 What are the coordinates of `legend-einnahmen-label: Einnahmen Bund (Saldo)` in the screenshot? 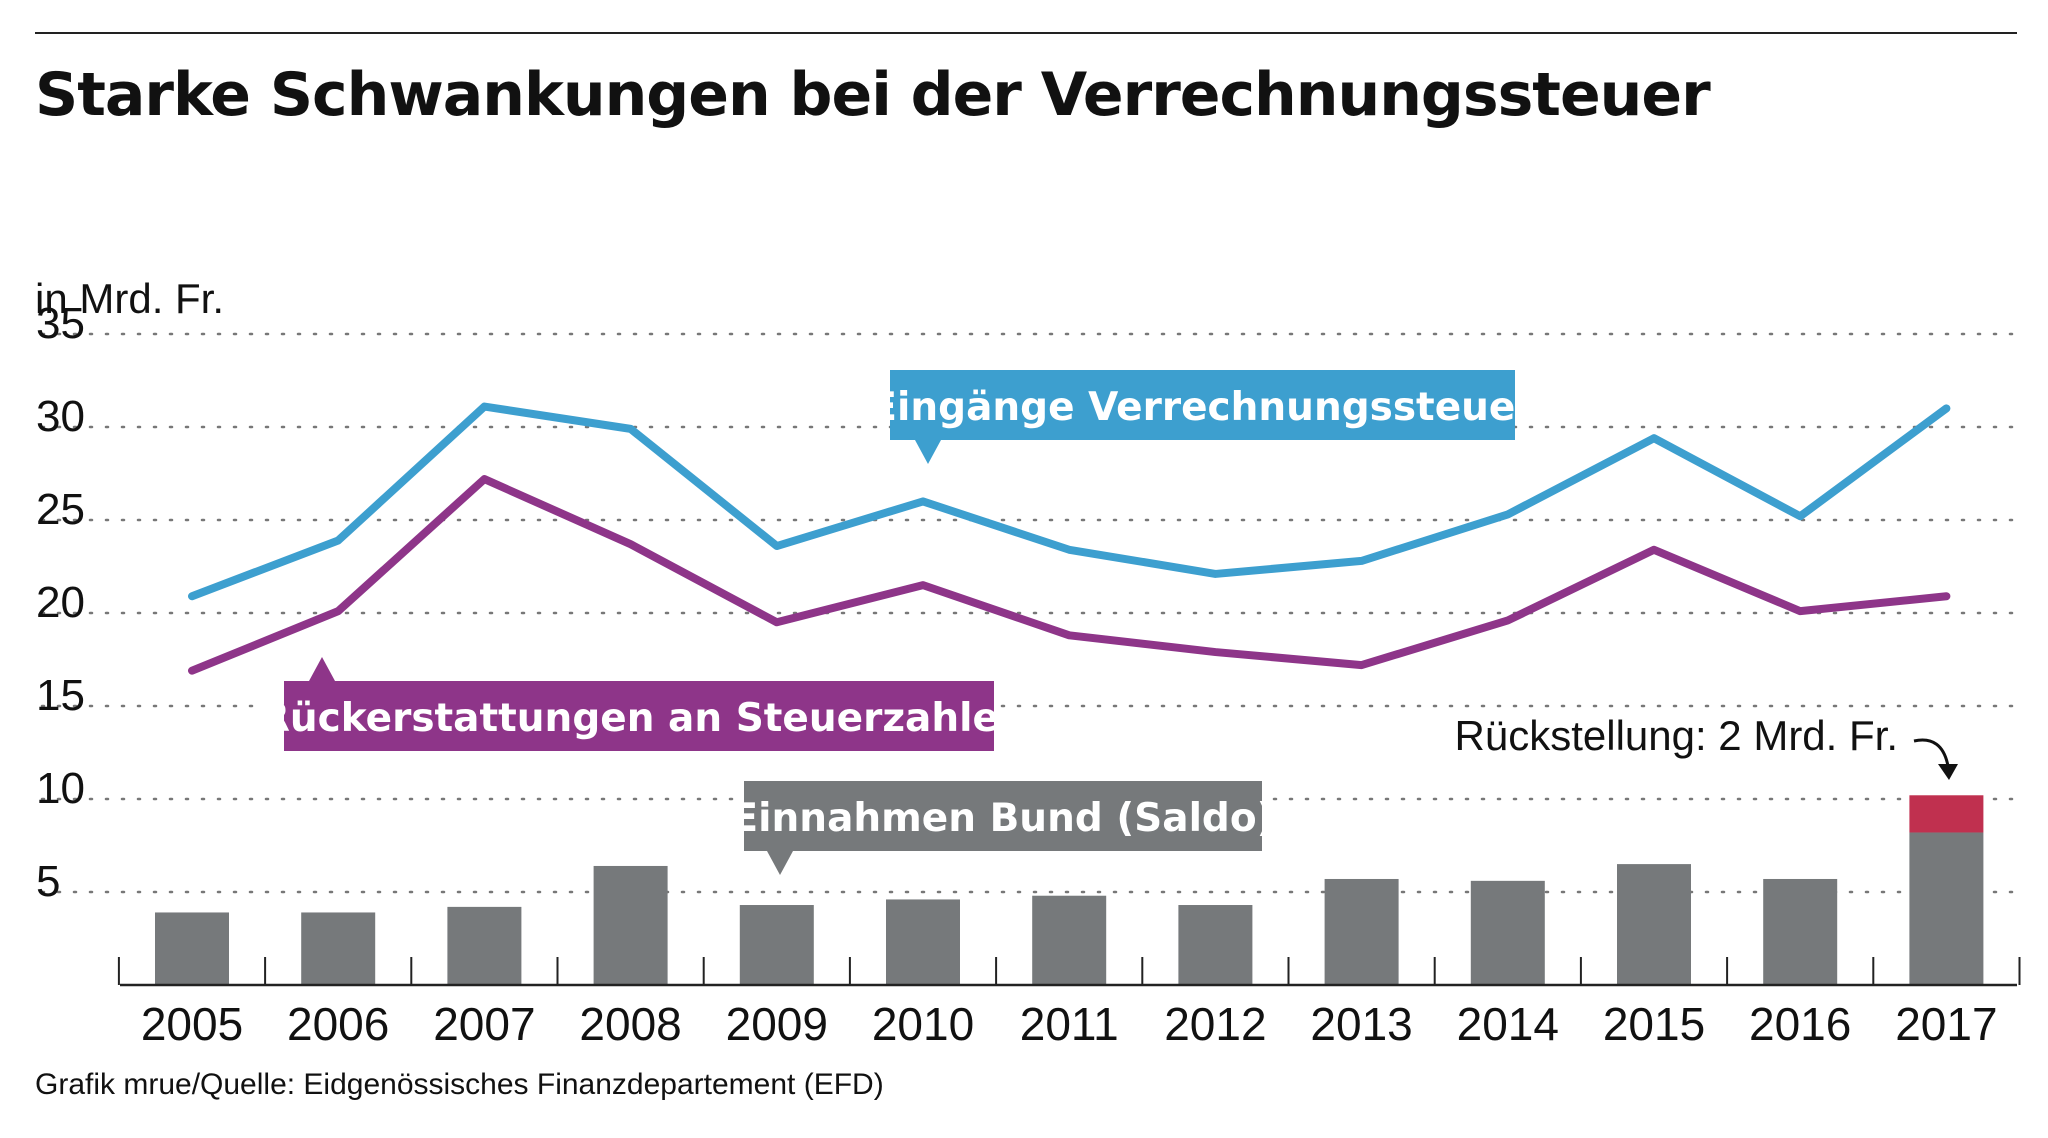 It's located at (1003, 818).